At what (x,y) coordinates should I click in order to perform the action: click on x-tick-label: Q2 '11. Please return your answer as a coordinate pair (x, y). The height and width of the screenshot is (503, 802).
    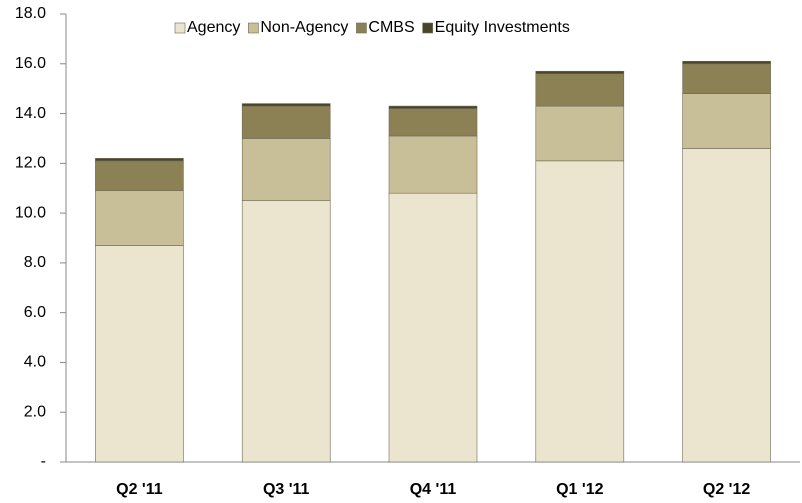
    Looking at the image, I should click on (139, 489).